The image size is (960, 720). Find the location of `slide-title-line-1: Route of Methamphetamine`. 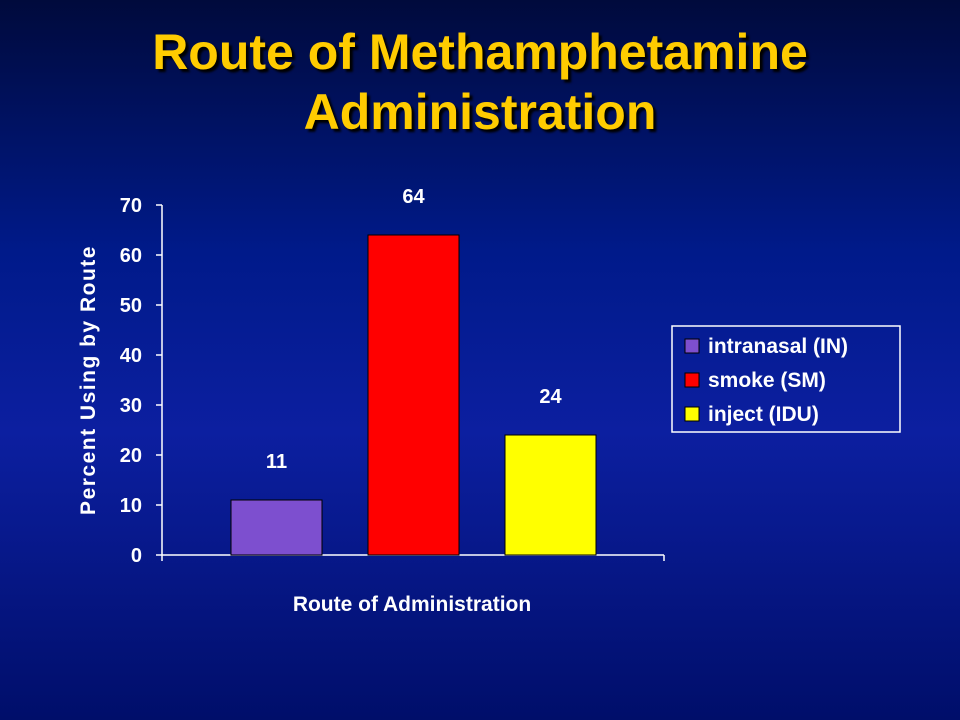

slide-title-line-1: Route of Methamphetamine is located at coordinates (480, 52).